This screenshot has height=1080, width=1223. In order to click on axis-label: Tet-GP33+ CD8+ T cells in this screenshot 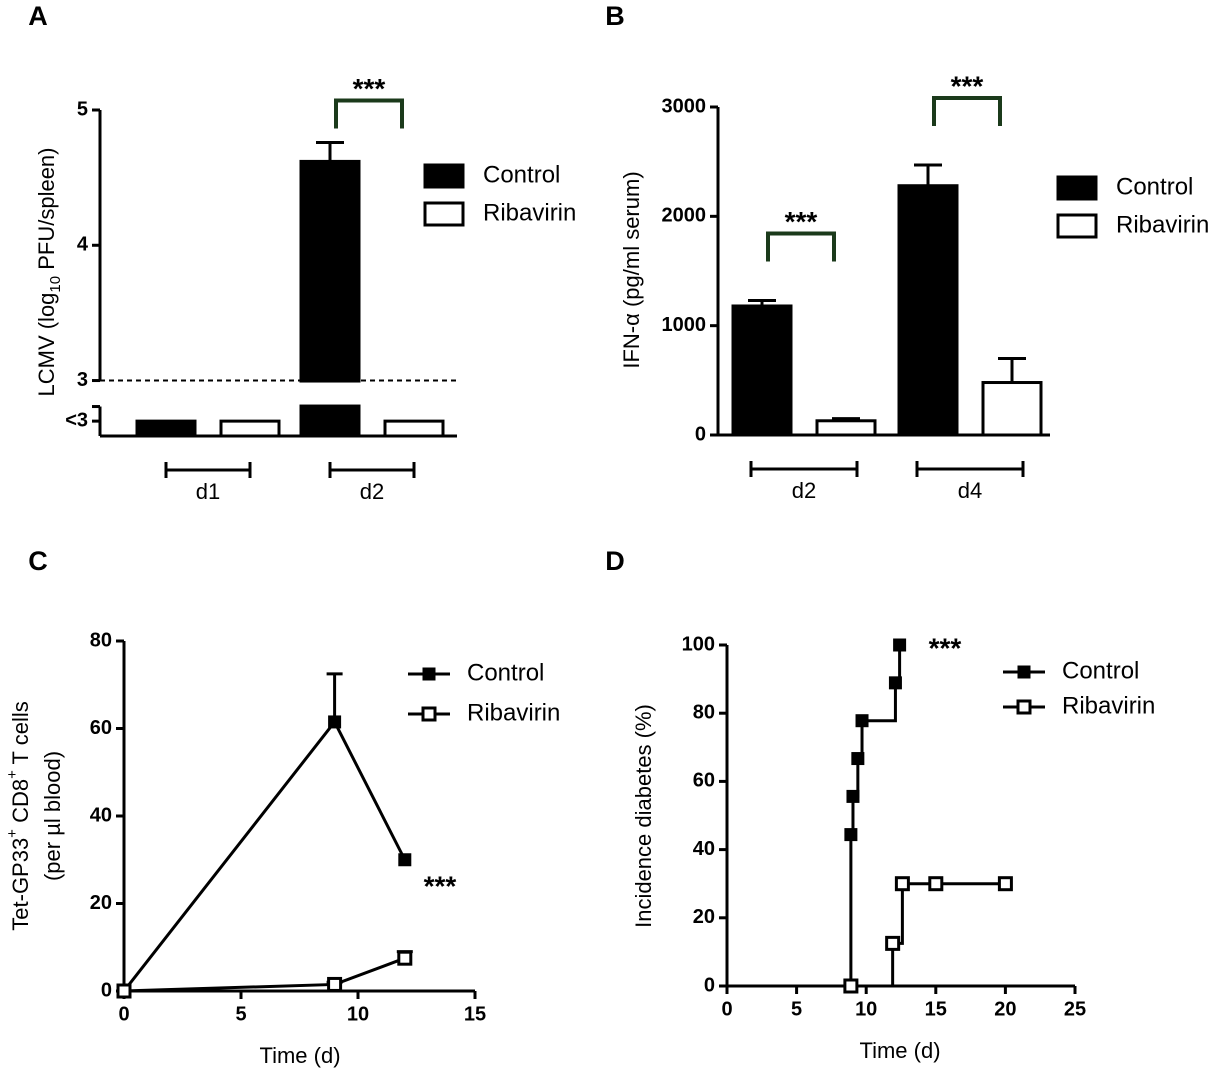, I will do `click(18, 815)`.